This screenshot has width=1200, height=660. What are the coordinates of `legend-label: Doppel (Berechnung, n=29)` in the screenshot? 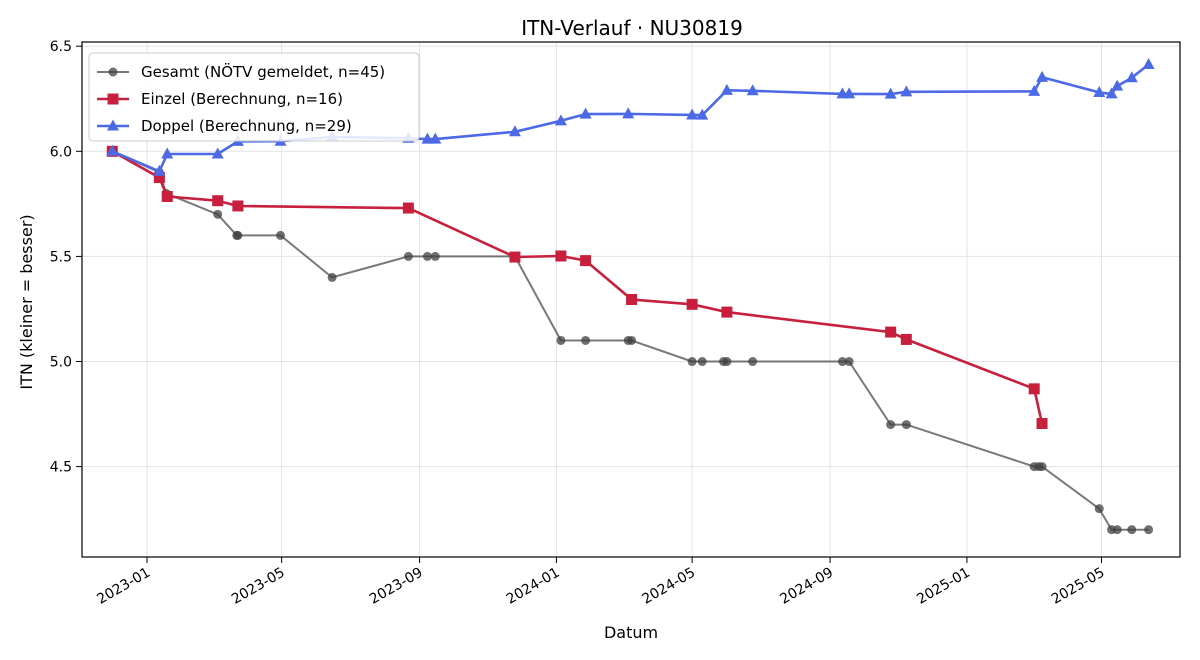 It's located at (246, 126).